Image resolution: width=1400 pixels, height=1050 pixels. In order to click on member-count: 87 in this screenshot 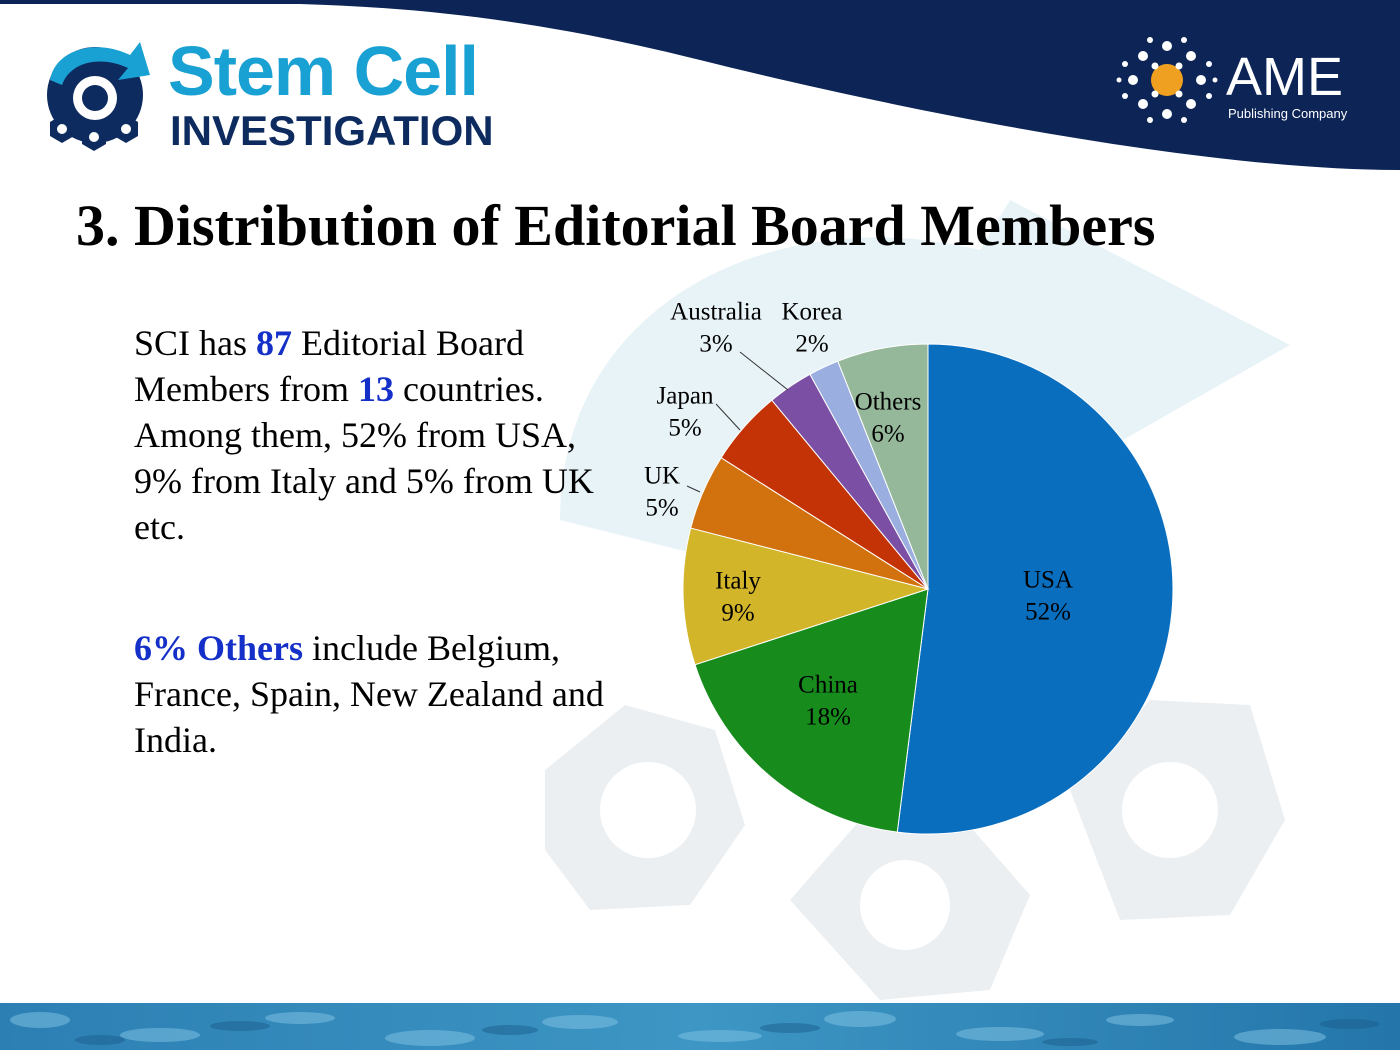, I will do `click(274, 343)`.